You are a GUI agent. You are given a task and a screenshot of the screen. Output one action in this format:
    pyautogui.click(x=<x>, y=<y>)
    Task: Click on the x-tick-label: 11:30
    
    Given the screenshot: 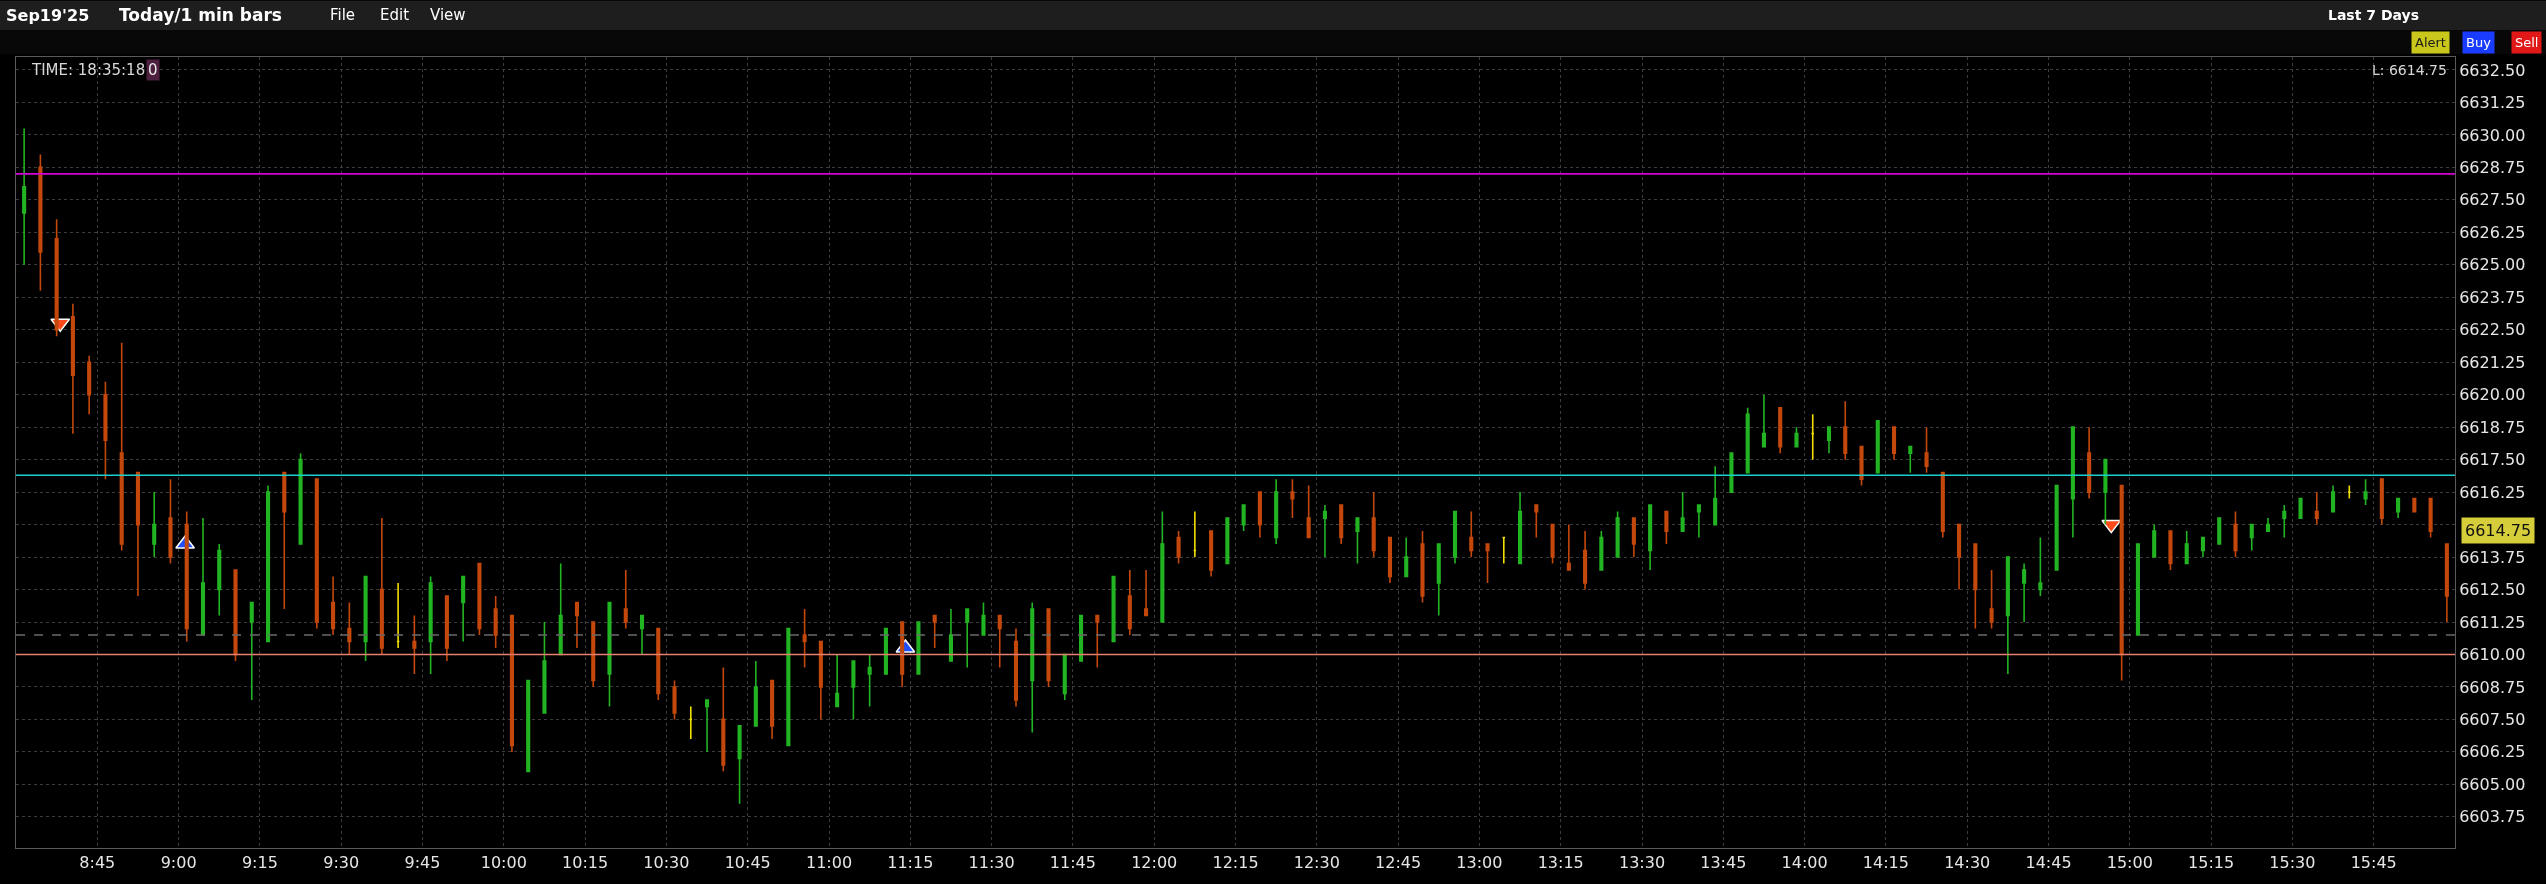 What is the action you would take?
    pyautogui.click(x=991, y=863)
    